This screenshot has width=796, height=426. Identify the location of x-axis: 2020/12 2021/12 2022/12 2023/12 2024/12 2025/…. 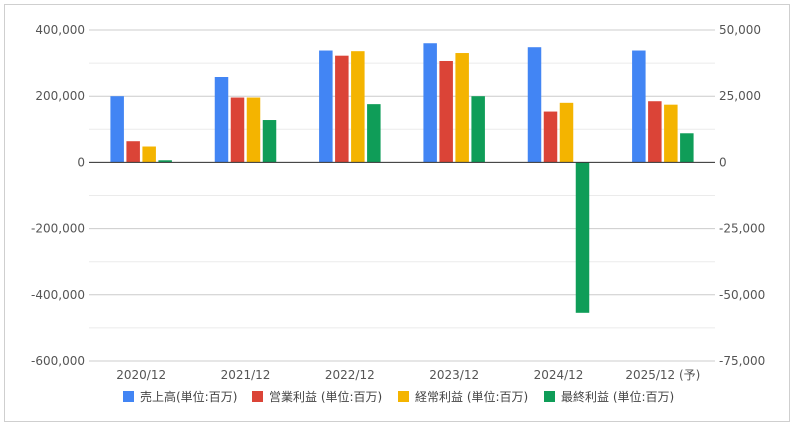
(408, 375).